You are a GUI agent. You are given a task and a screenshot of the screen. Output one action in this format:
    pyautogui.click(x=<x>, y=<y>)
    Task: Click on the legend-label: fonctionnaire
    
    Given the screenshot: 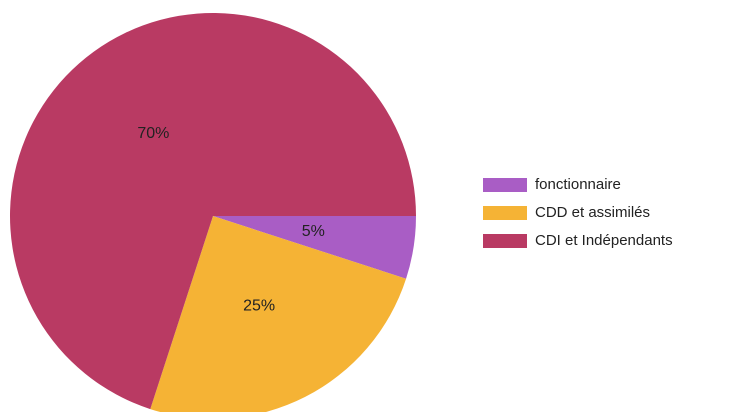 What is the action you would take?
    pyautogui.click(x=578, y=184)
    